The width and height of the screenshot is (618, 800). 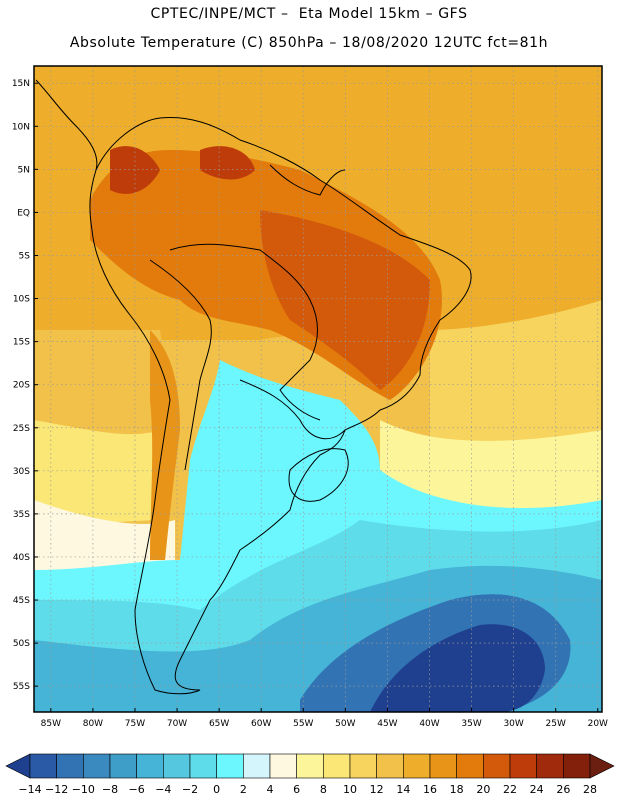 I want to click on colorbar-label: 26, so click(x=563, y=789).